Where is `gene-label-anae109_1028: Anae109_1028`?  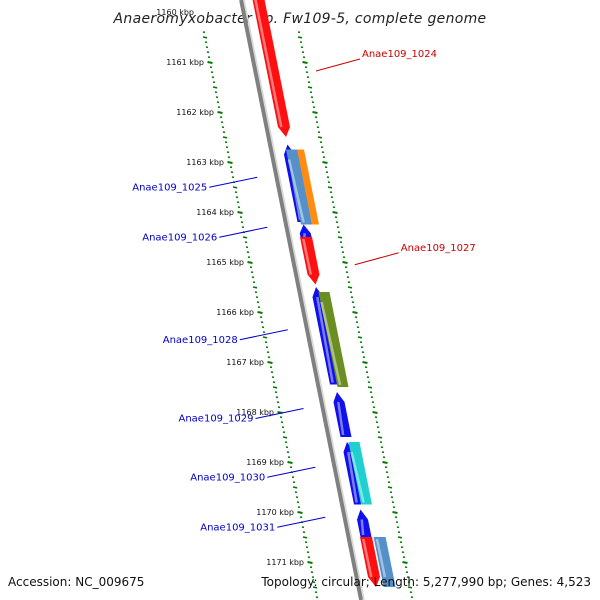
gene-label-anae109_1028: Anae109_1028 is located at coordinates (225, 337).